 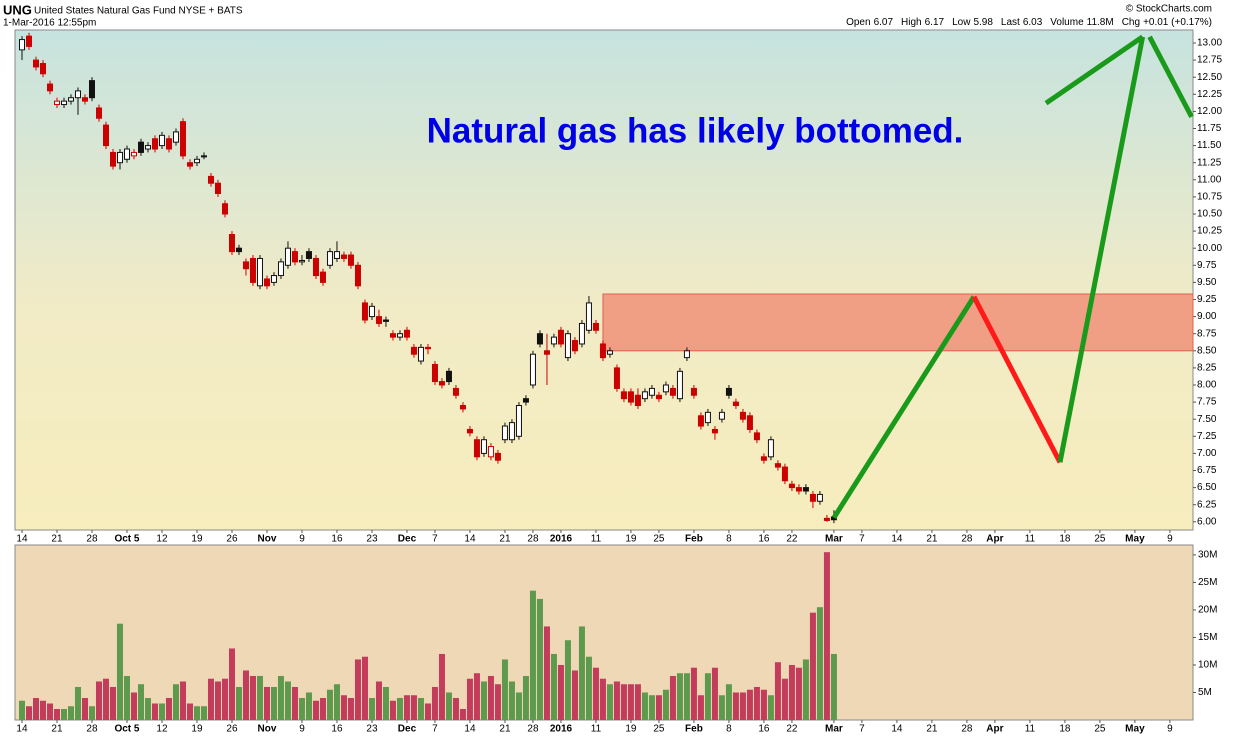 What do you see at coordinates (1033, 22) in the screenshot?
I see `quote-value: 6.03` at bounding box center [1033, 22].